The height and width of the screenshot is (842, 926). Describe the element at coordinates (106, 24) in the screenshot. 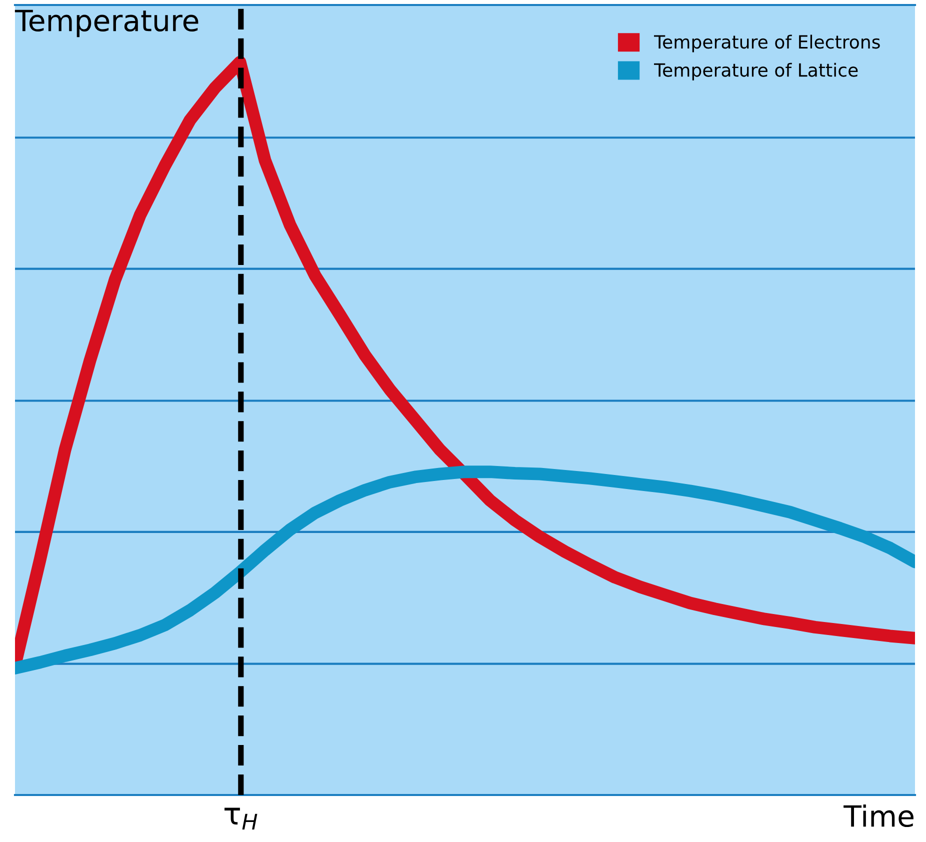

I see `y-axis-title: Temperature` at that location.